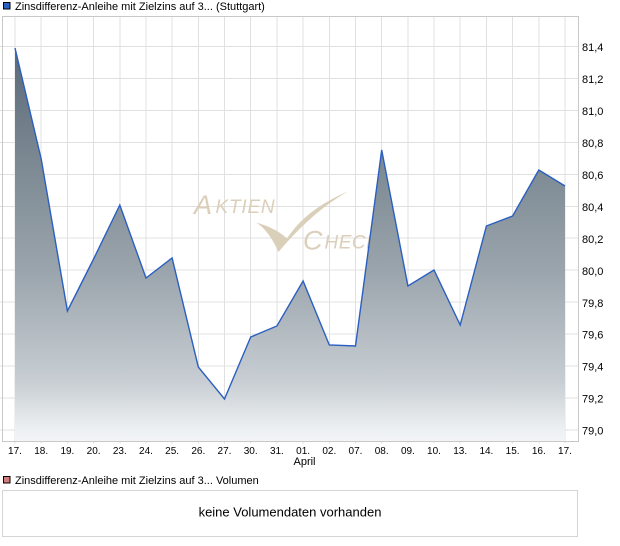 This screenshot has width=620, height=546. What do you see at coordinates (172, 451) in the screenshot?
I see `svg-text: 25.` at bounding box center [172, 451].